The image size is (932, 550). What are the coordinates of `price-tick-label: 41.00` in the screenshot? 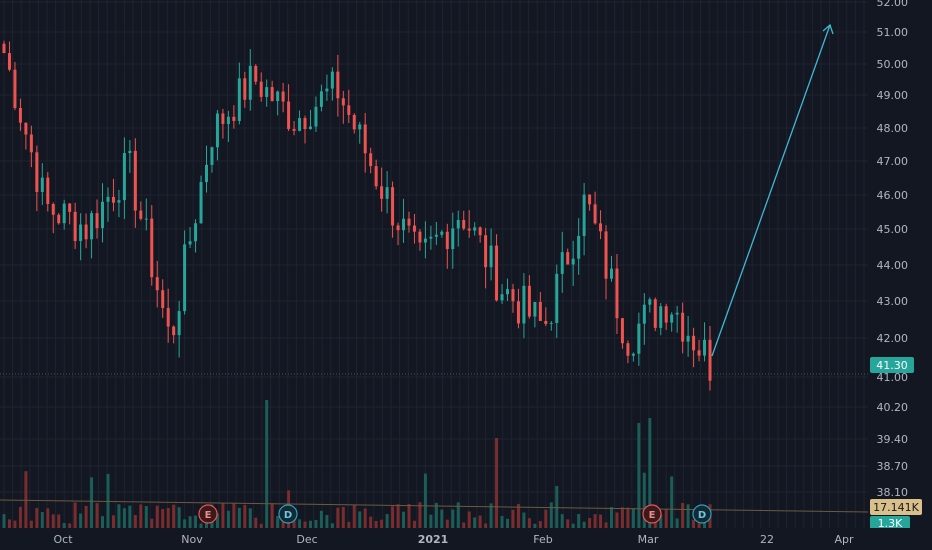 It's located at (893, 377).